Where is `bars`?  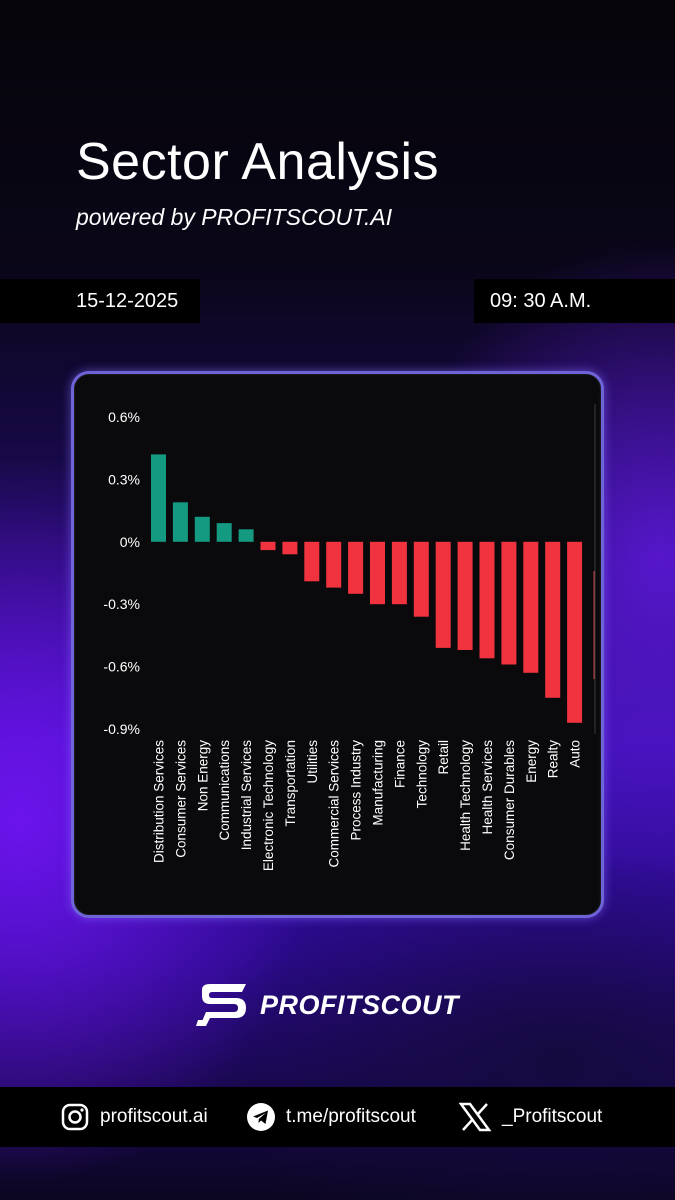
bars is located at coordinates (367, 588).